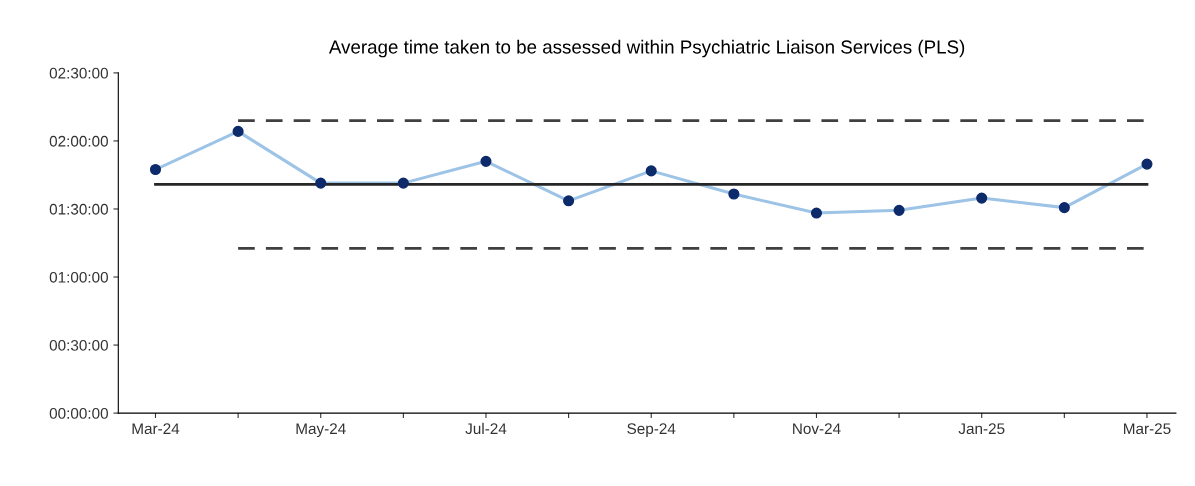 The height and width of the screenshot is (486, 1195). What do you see at coordinates (651, 430) in the screenshot?
I see `x-tick-label: Sep-24` at bounding box center [651, 430].